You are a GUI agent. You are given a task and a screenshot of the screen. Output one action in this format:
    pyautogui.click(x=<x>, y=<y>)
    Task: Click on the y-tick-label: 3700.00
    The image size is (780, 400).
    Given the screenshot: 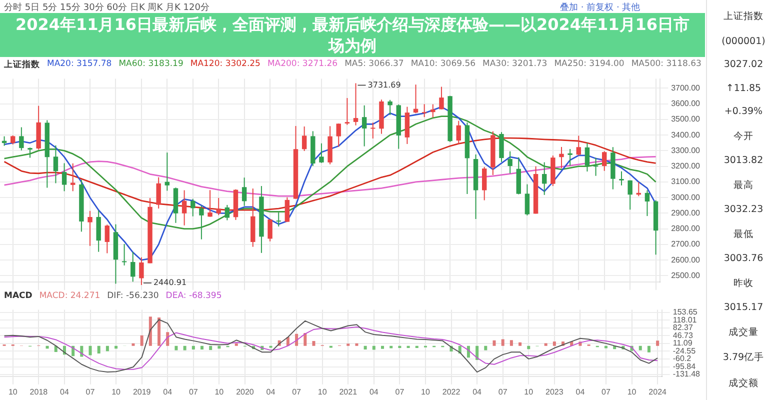 What is the action you would take?
    pyautogui.click(x=686, y=87)
    